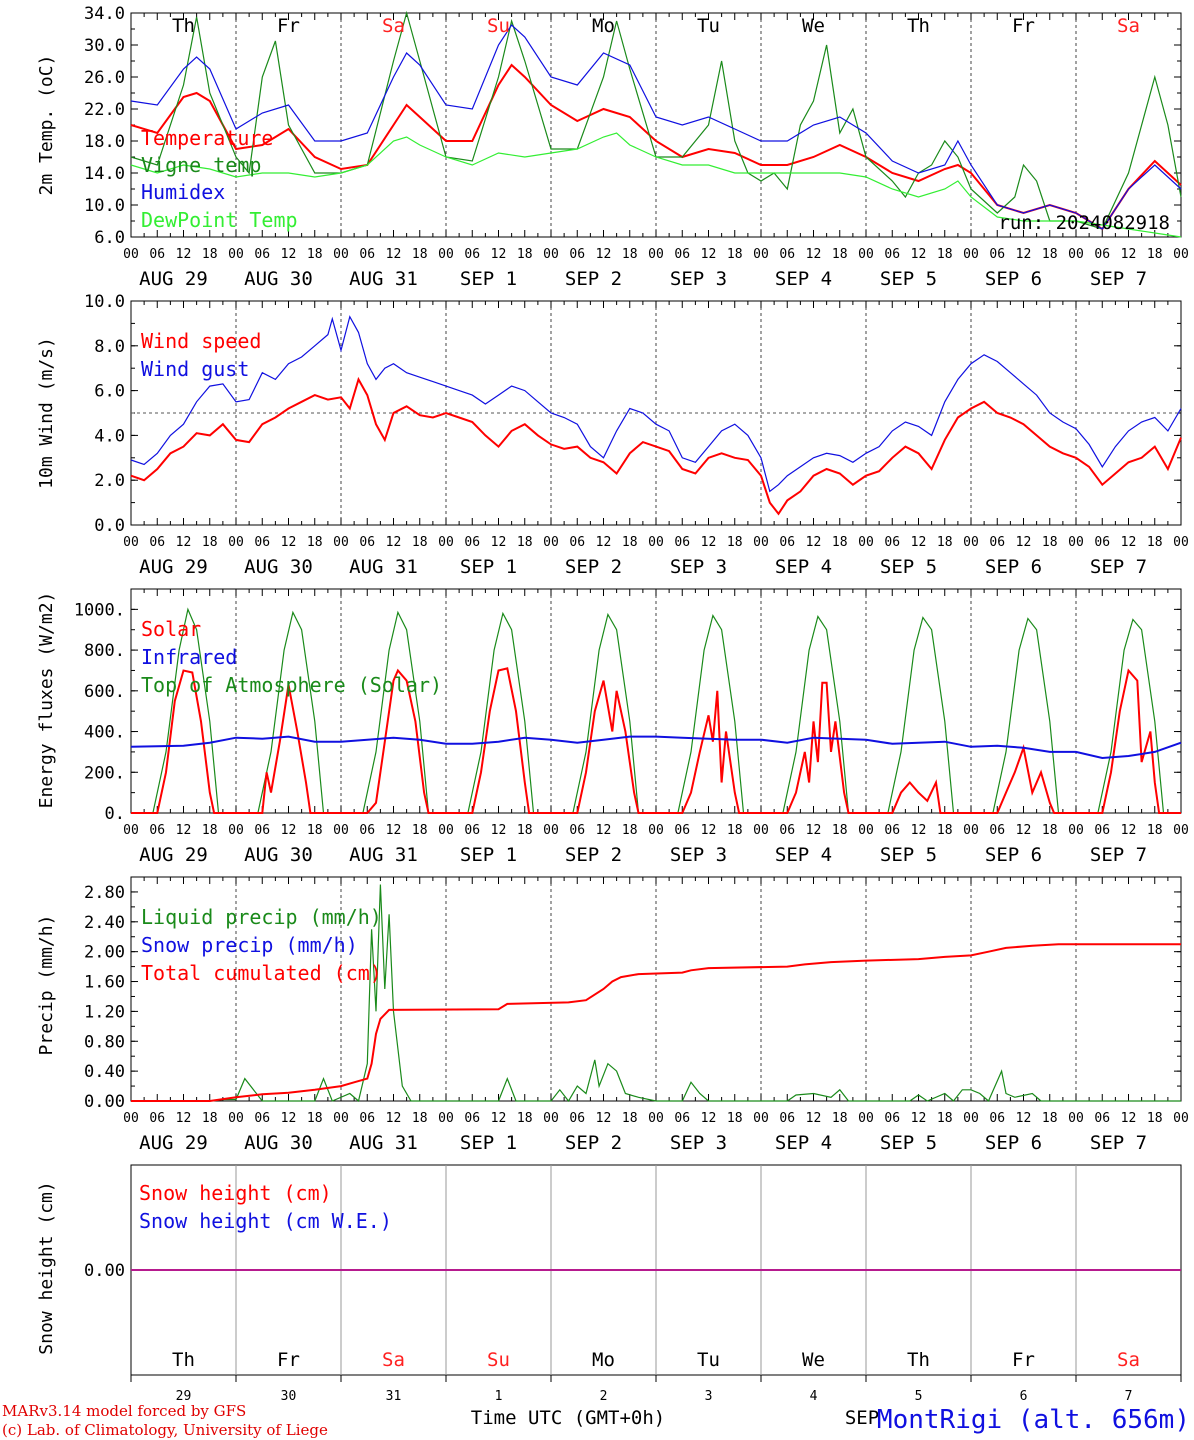  Describe the element at coordinates (104, 1072) in the screenshot. I see `y-tick-label: 0.40` at that location.